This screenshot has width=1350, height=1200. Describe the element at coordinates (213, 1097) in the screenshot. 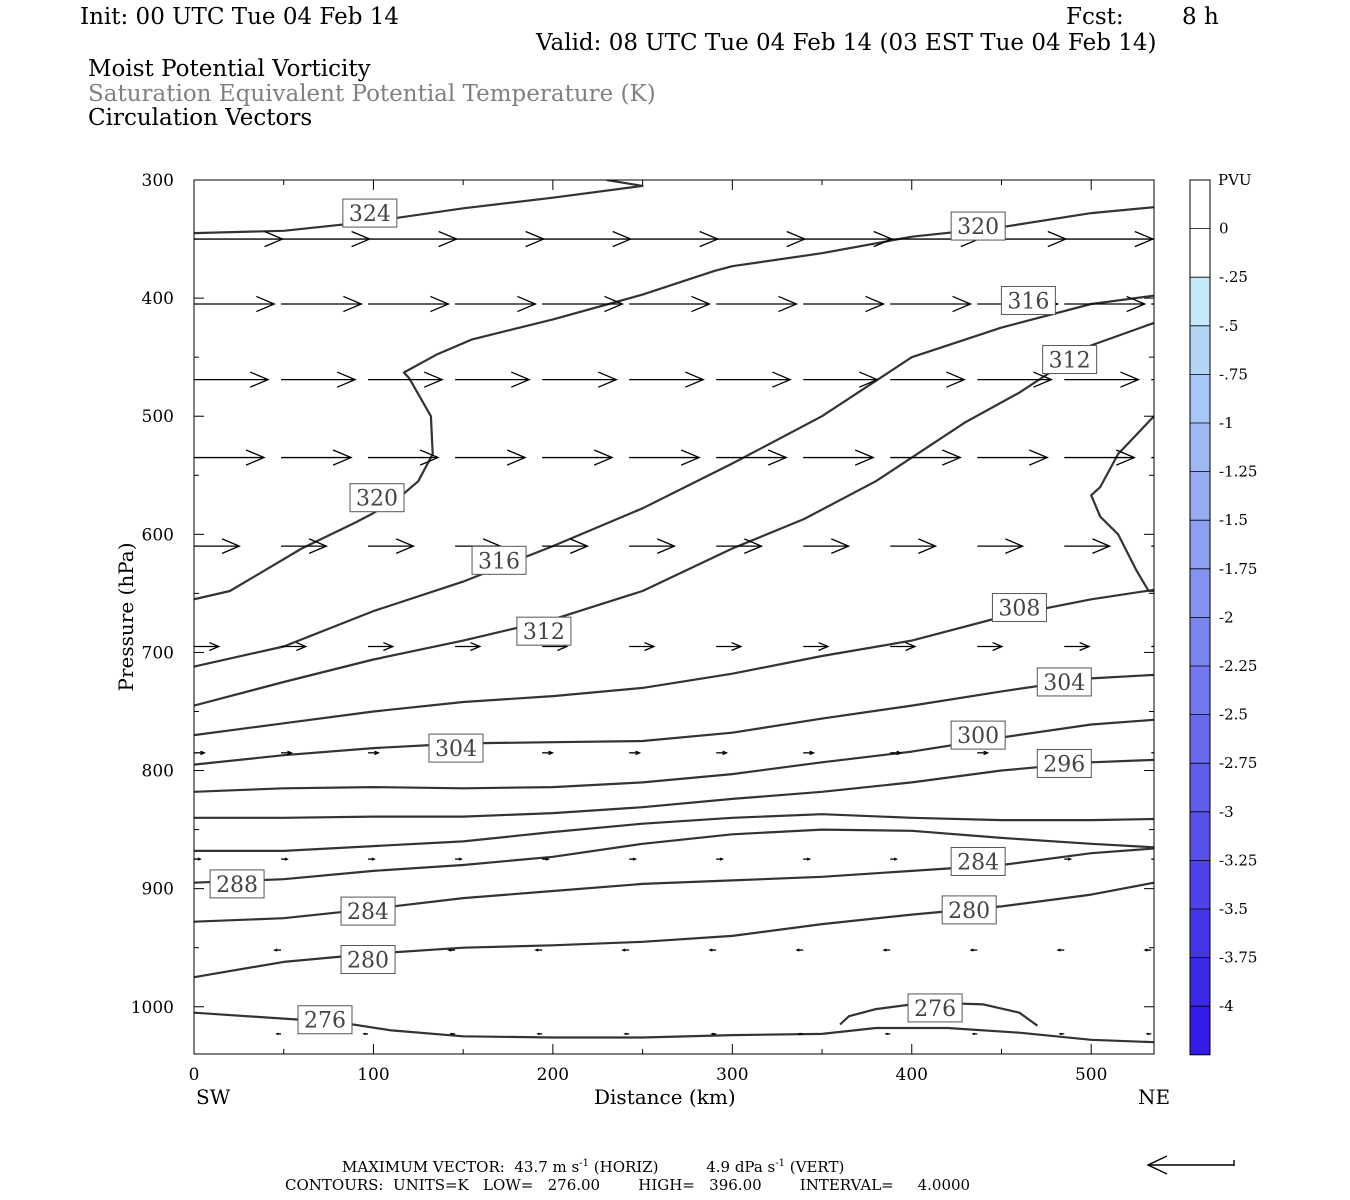

I see `x-end-label-sw: SW` at that location.